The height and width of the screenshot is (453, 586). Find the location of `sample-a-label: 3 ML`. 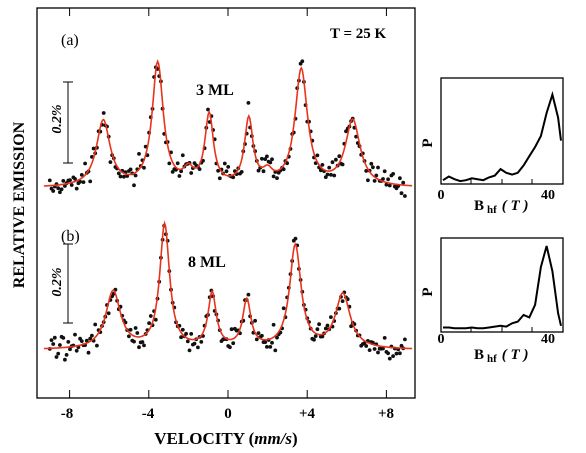

sample-a-label: 3 ML is located at coordinates (215, 90).